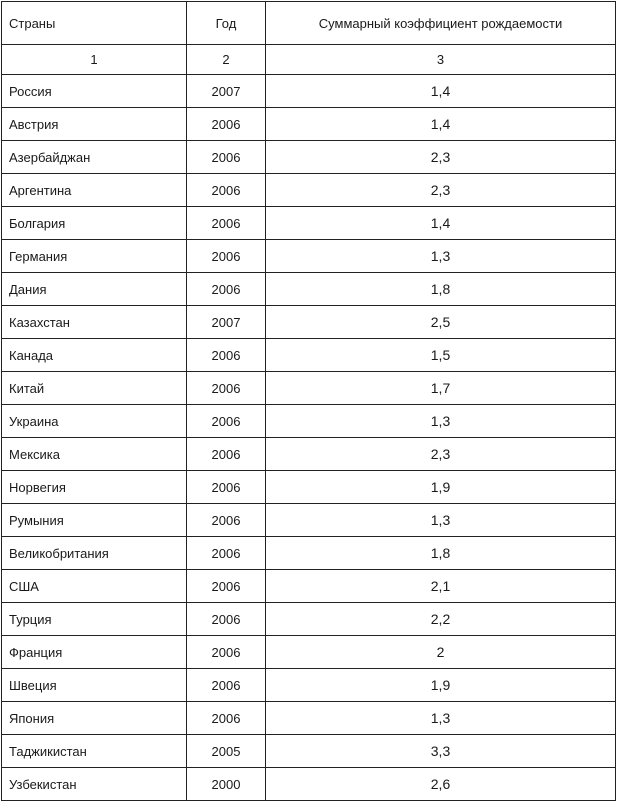 The height and width of the screenshot is (801, 617). I want to click on table-row: Казахстан 2007 2,5, so click(308, 322).